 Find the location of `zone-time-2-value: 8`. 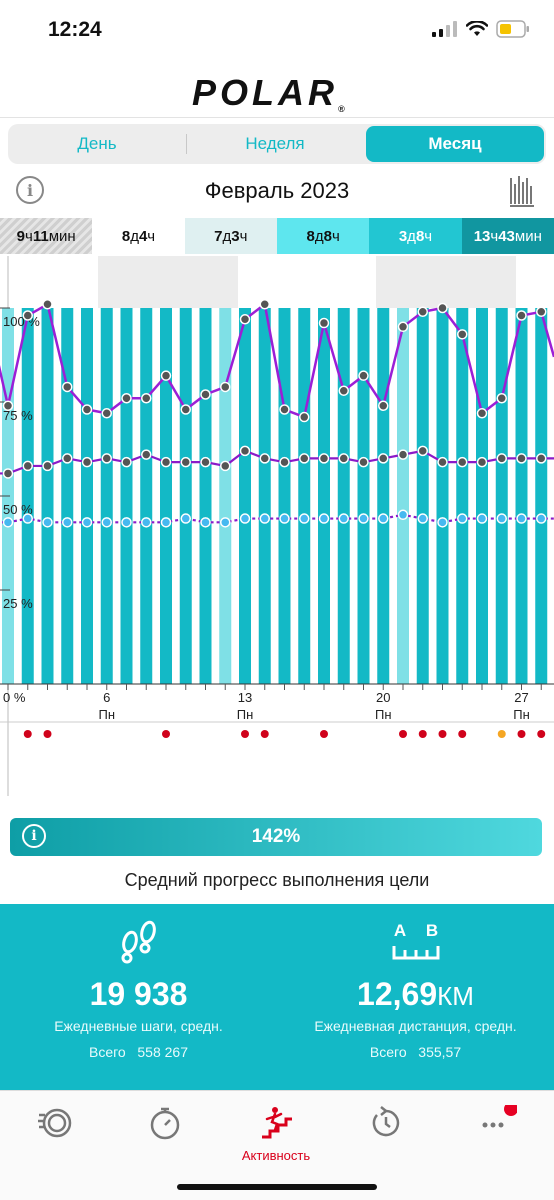

zone-time-2-value: 8 is located at coordinates (126, 236).